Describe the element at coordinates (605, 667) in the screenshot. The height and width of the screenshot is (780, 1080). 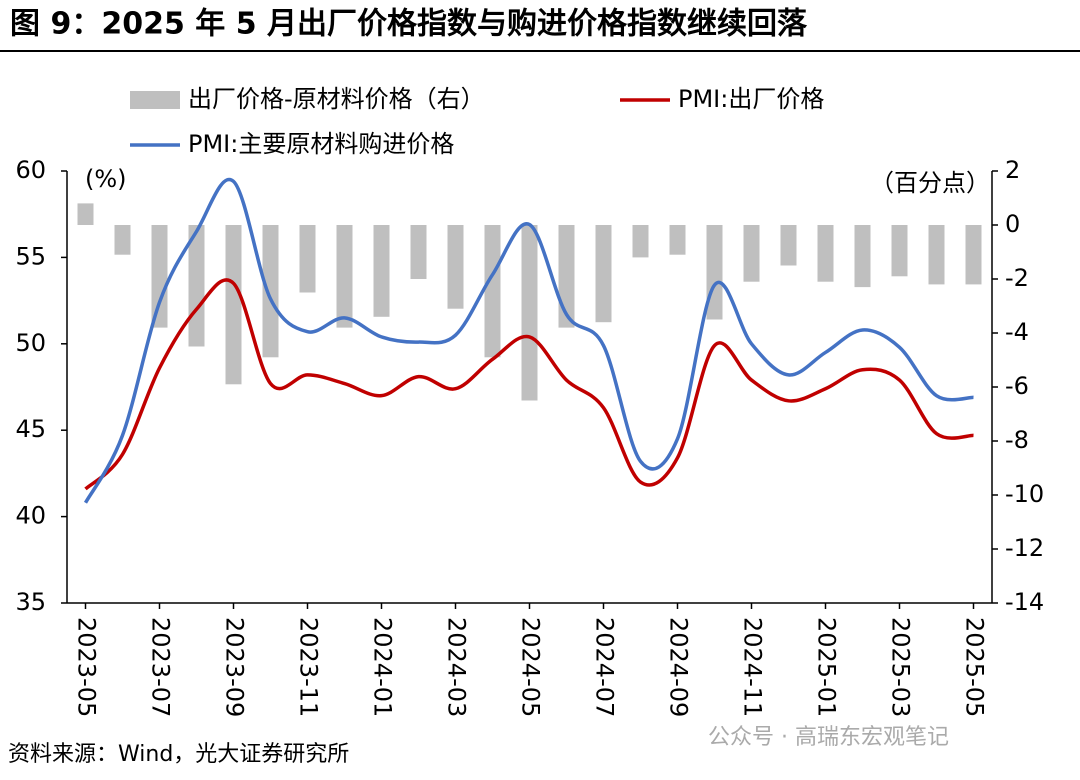
I see `x-tick-label: 2024-07` at that location.